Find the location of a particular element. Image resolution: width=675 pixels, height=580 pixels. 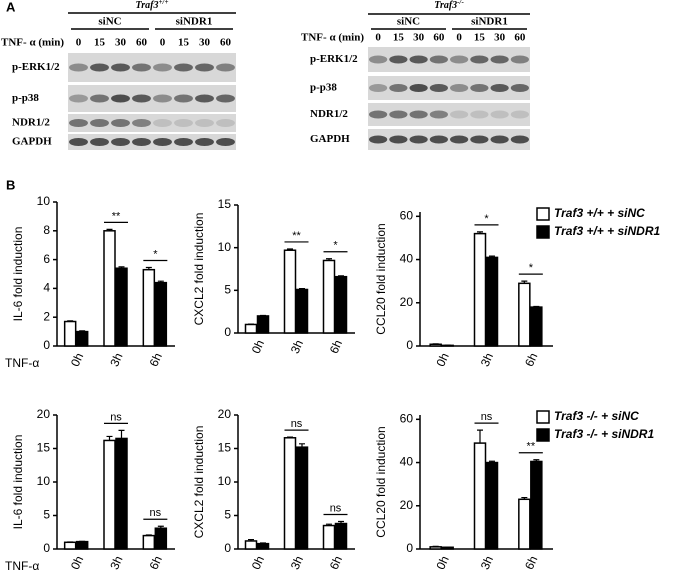

significance: ns is located at coordinates (116, 417).